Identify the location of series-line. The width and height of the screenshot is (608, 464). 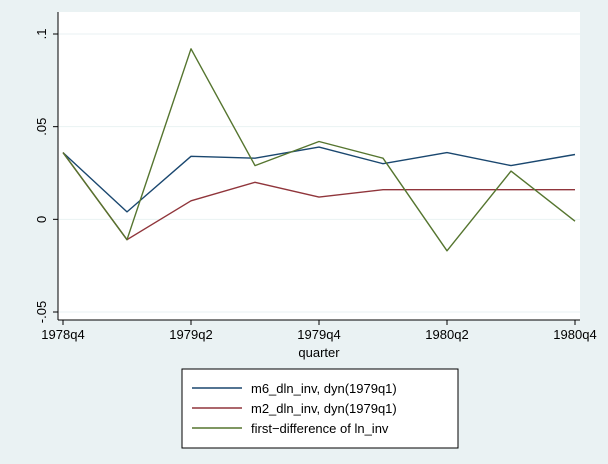
(319, 179).